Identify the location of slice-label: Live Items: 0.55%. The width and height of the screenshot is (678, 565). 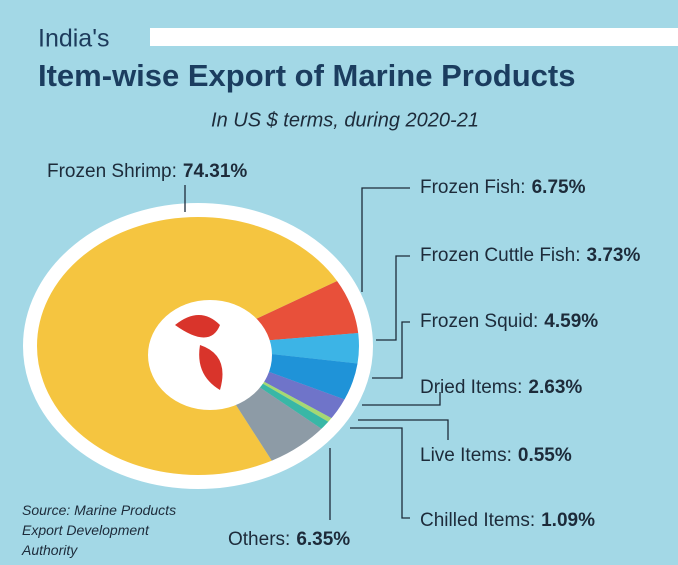
(496, 455).